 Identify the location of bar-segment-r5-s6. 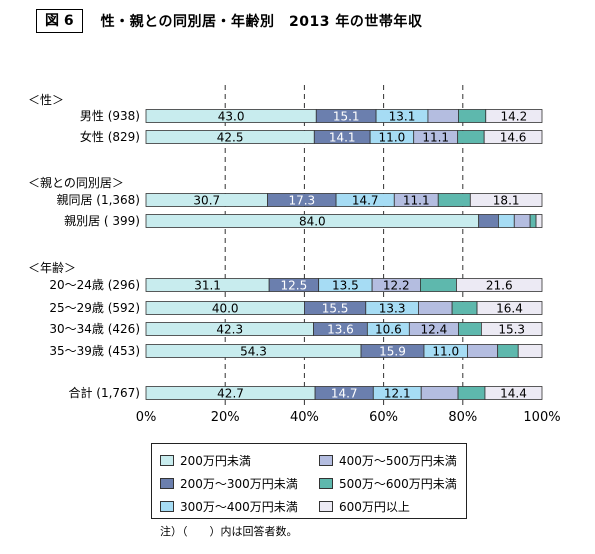
(499, 285).